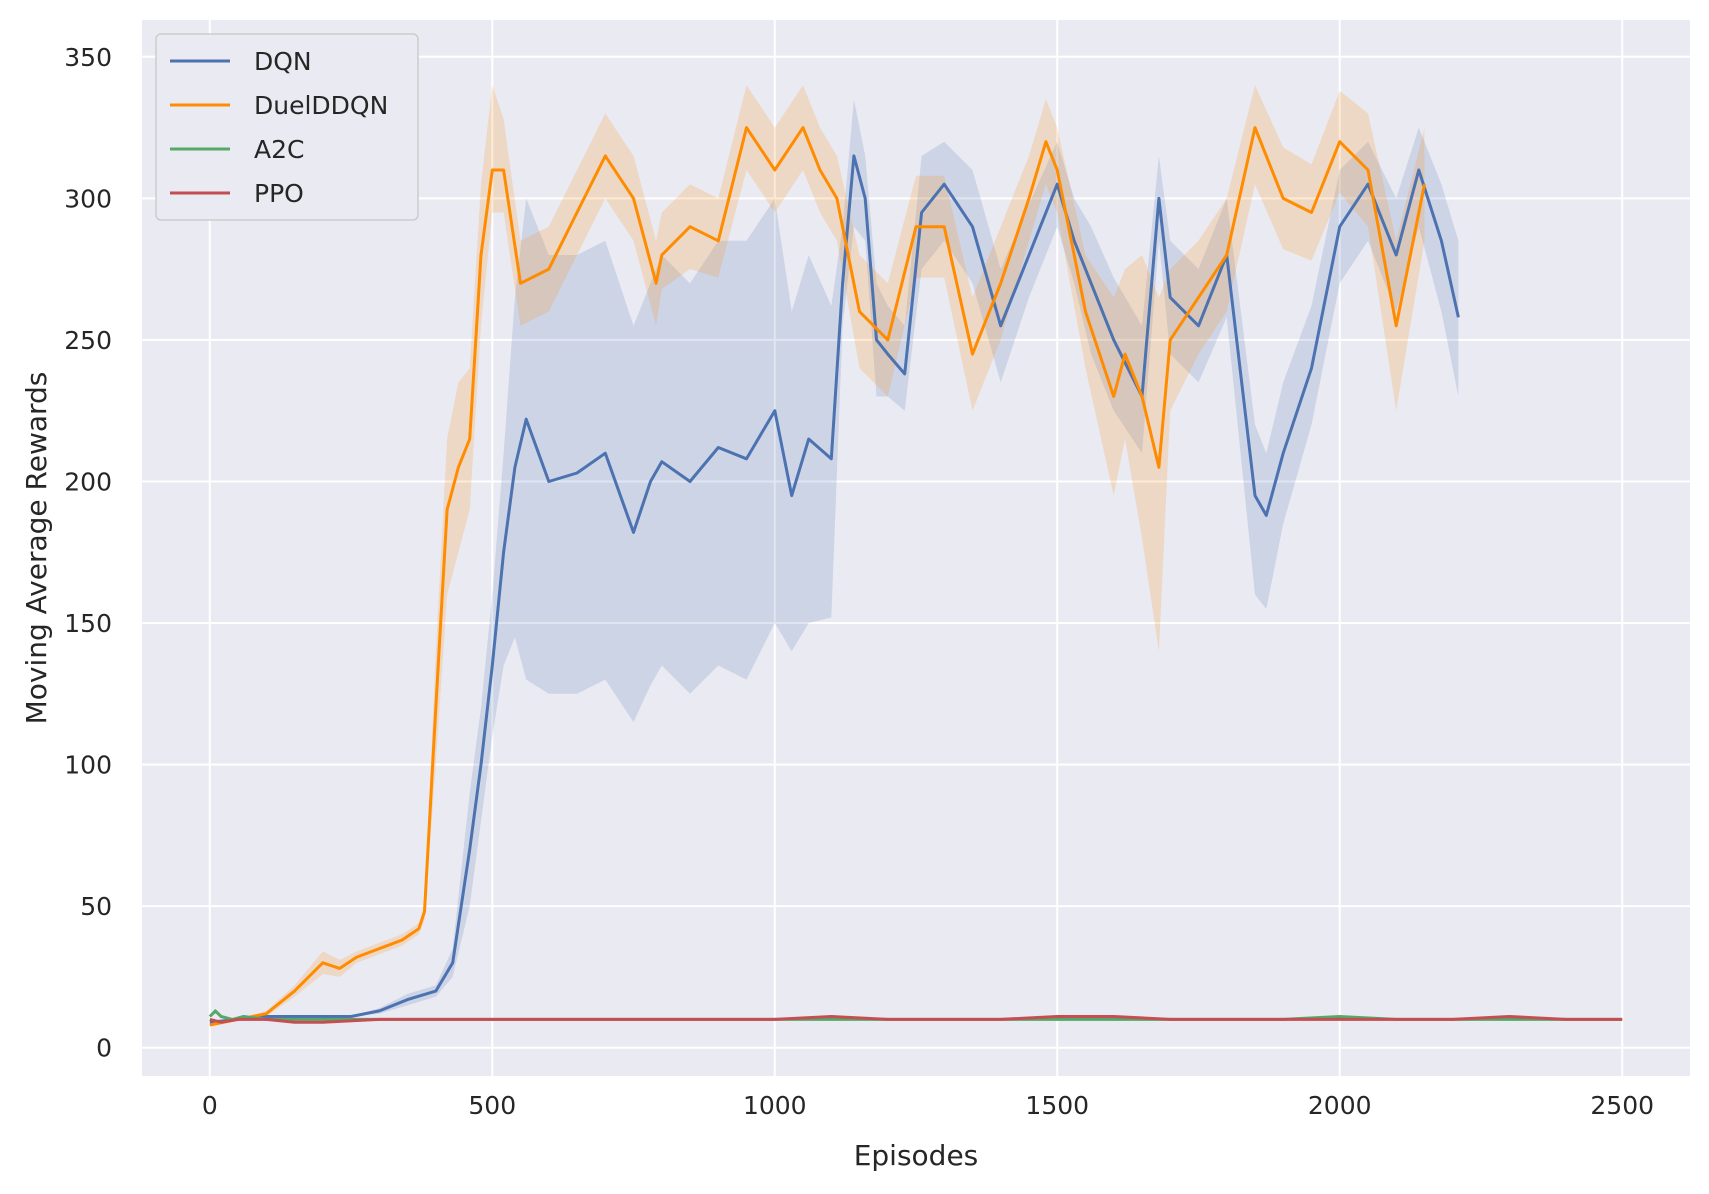 The image size is (1709, 1194). Describe the element at coordinates (928, 1105) in the screenshot. I see `x-tick-labels: 0 500 1000 1500 2000 2500` at that location.